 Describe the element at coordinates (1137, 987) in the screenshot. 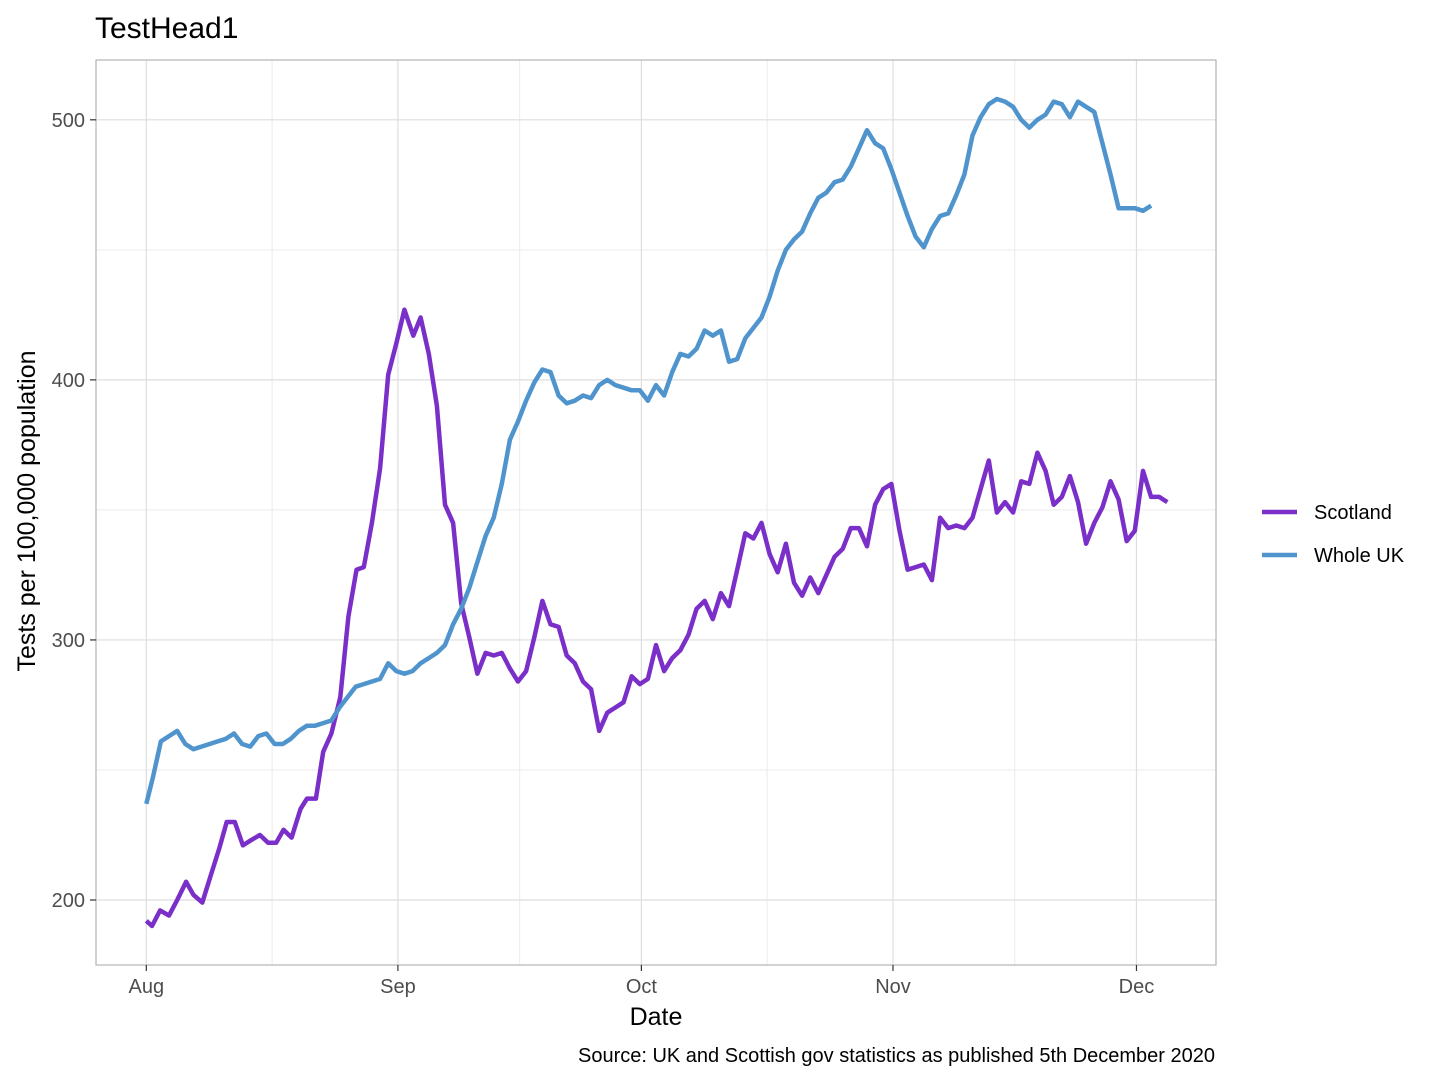

I see `x-tick-label-4: Dec` at that location.